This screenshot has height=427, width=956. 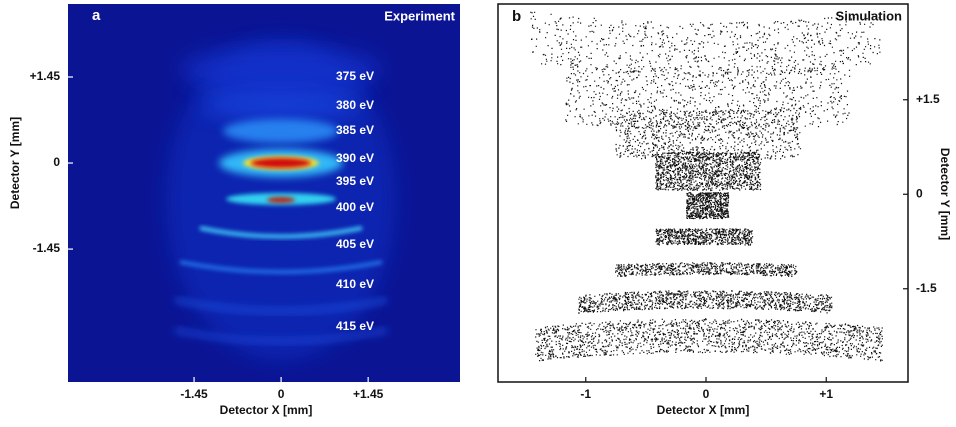 What do you see at coordinates (355, 284) in the screenshot?
I see `energy-label: 410 eV` at bounding box center [355, 284].